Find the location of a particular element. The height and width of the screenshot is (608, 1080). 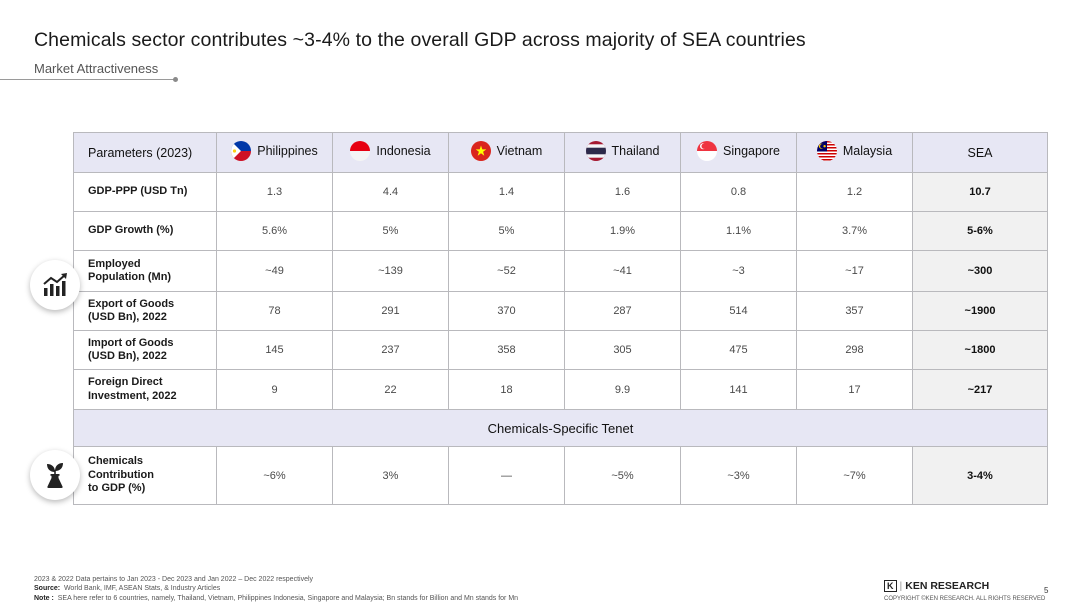

row-label: Foreign Direct Investment, 2022 is located at coordinates (145, 389).